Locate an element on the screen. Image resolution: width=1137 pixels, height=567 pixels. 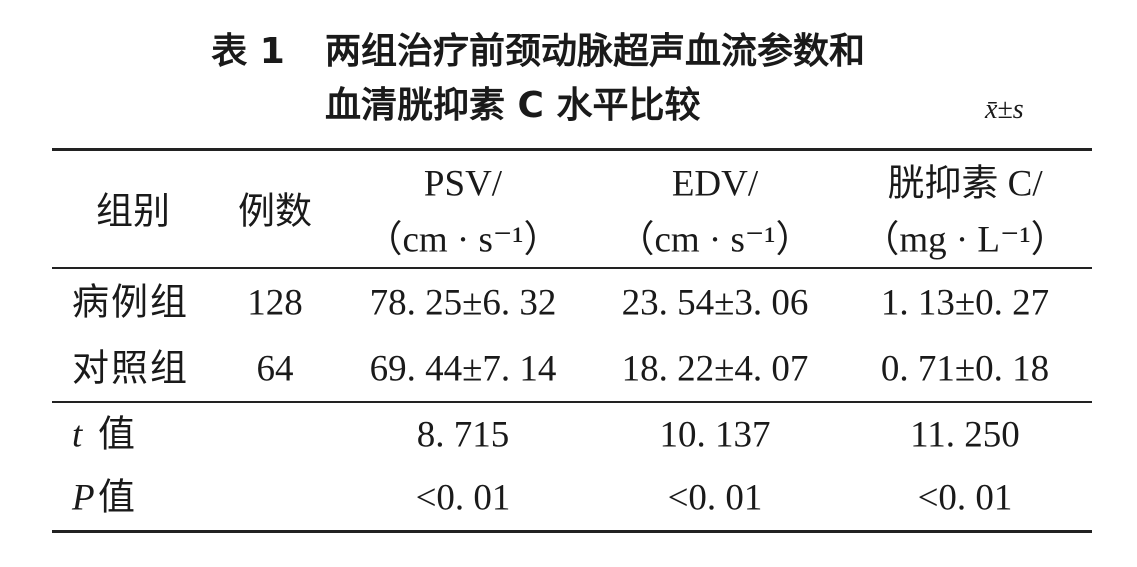
cell: 10. 137 is located at coordinates (715, 435).